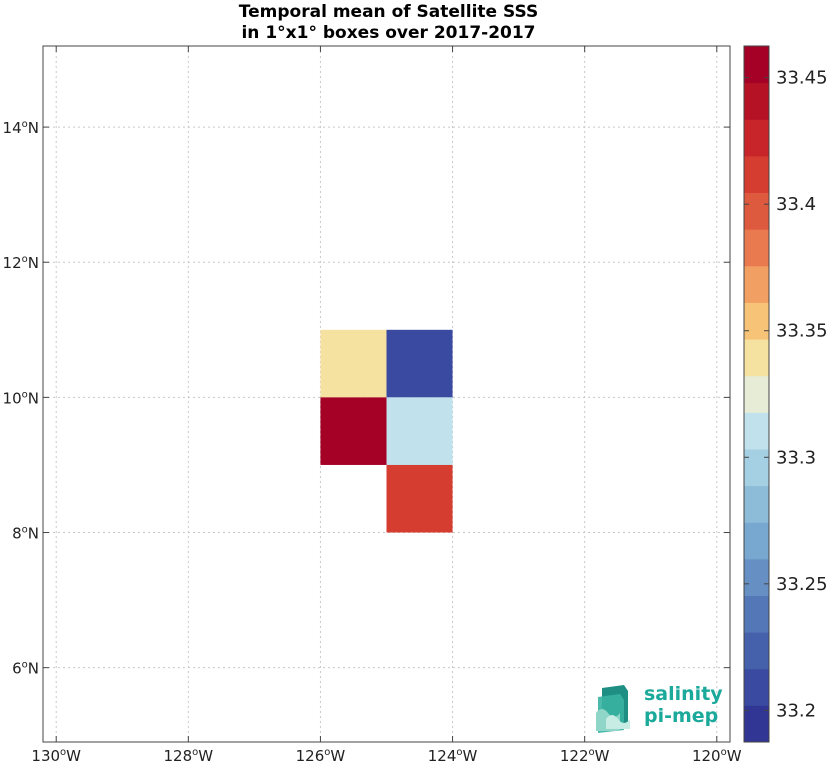  What do you see at coordinates (796, 204) in the screenshot?
I see `colorbar-tick-label: 33.4` at bounding box center [796, 204].